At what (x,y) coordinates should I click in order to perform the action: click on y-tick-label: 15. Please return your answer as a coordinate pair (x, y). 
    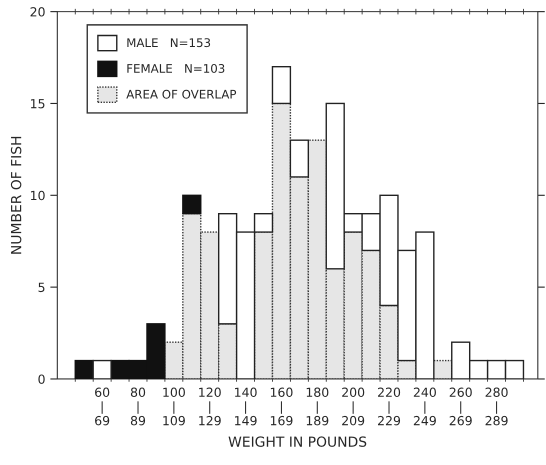
    Looking at the image, I should click on (37, 103).